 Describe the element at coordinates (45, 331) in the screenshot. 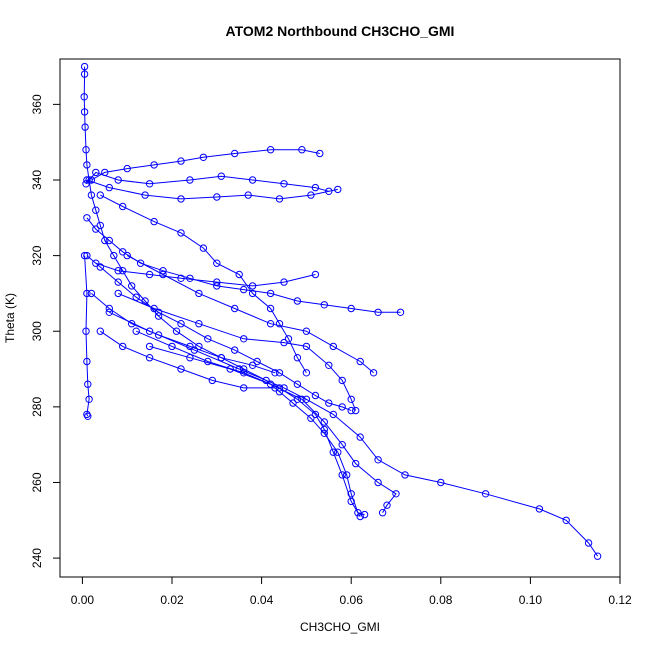

I see `y-axis: 240 260 280 300 320 340 360` at that location.